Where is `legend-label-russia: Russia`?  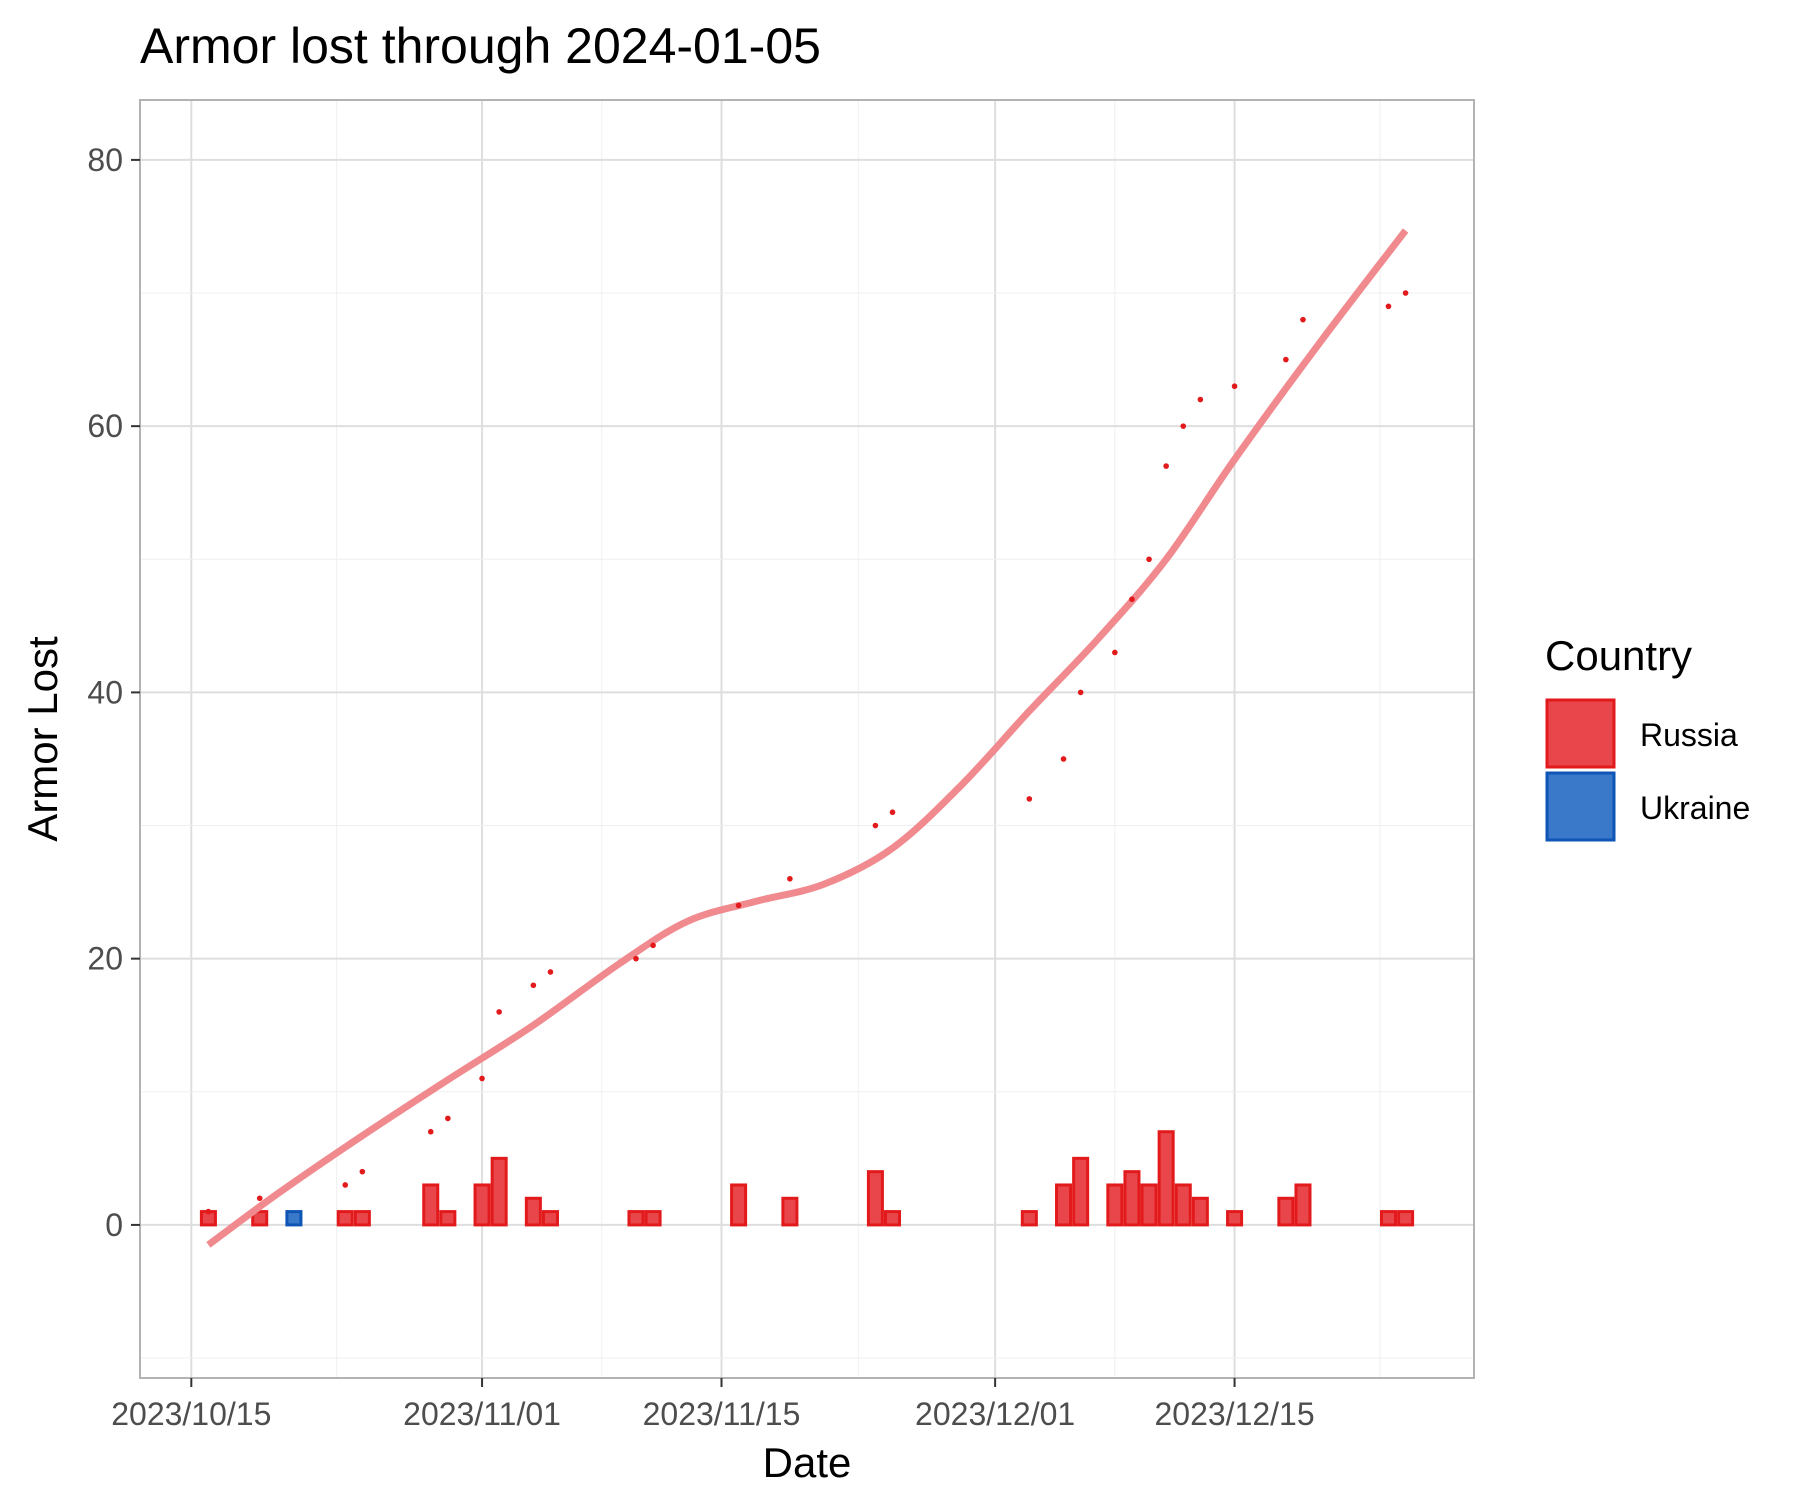
legend-label-russia: Russia is located at coordinates (1689, 735).